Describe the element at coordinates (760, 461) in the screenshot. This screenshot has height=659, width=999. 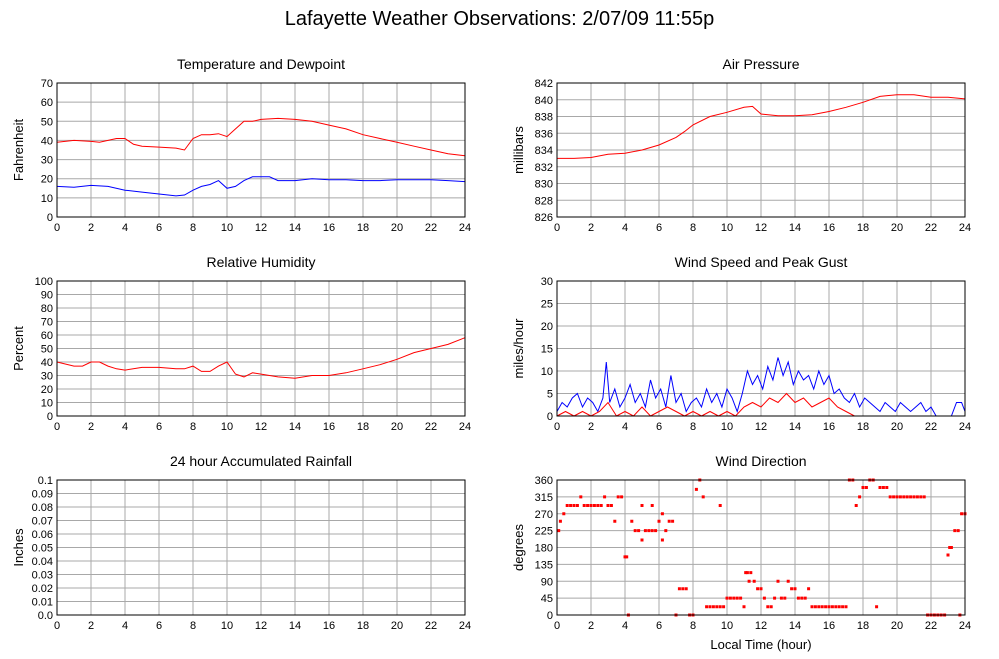
I see `chart-title: Wind Direction` at that location.